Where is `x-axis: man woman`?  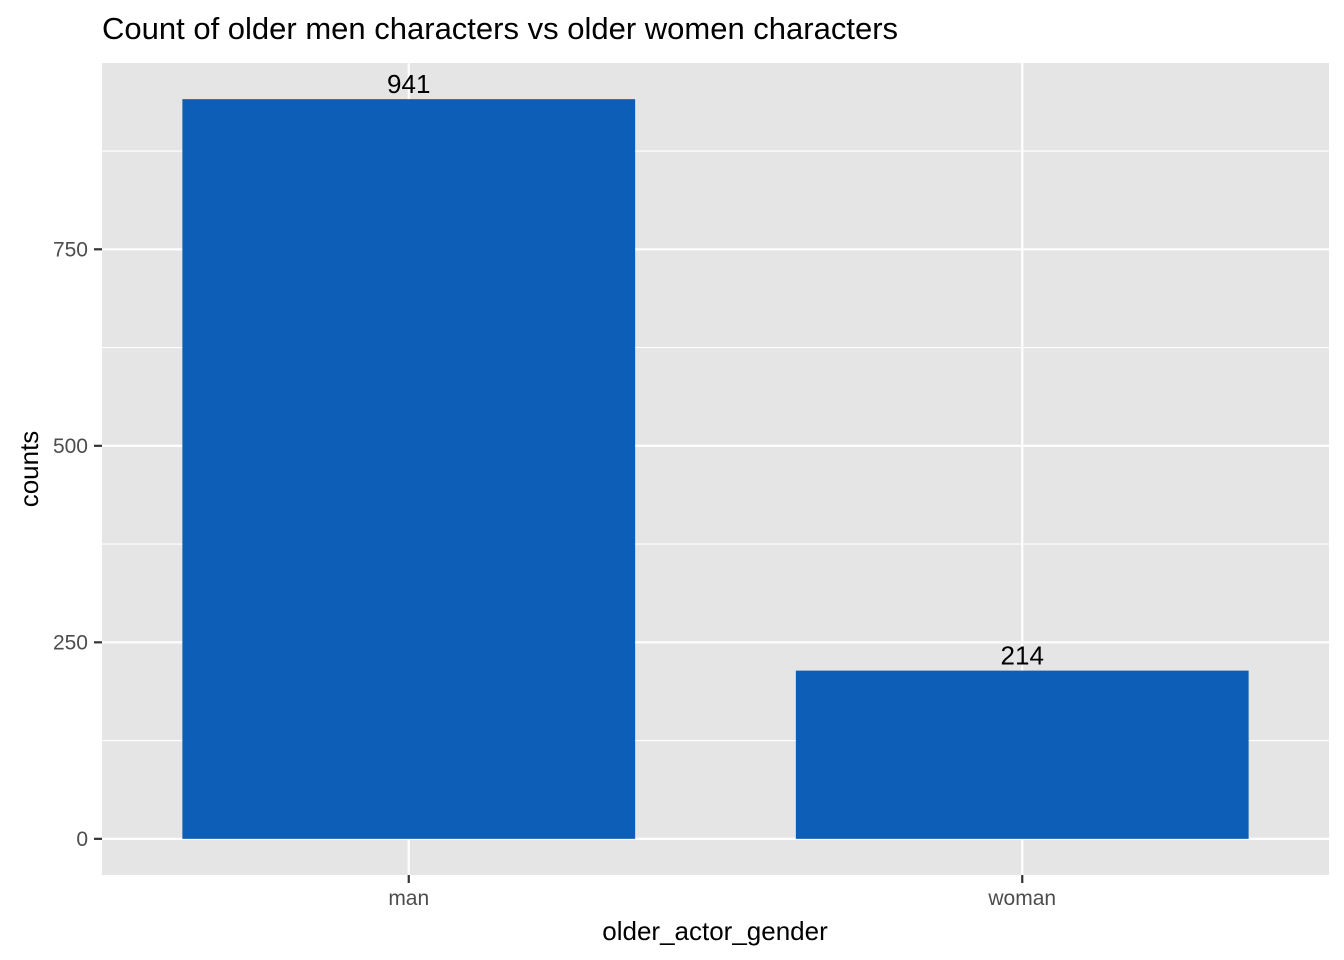 x-axis: man woman is located at coordinates (722, 892).